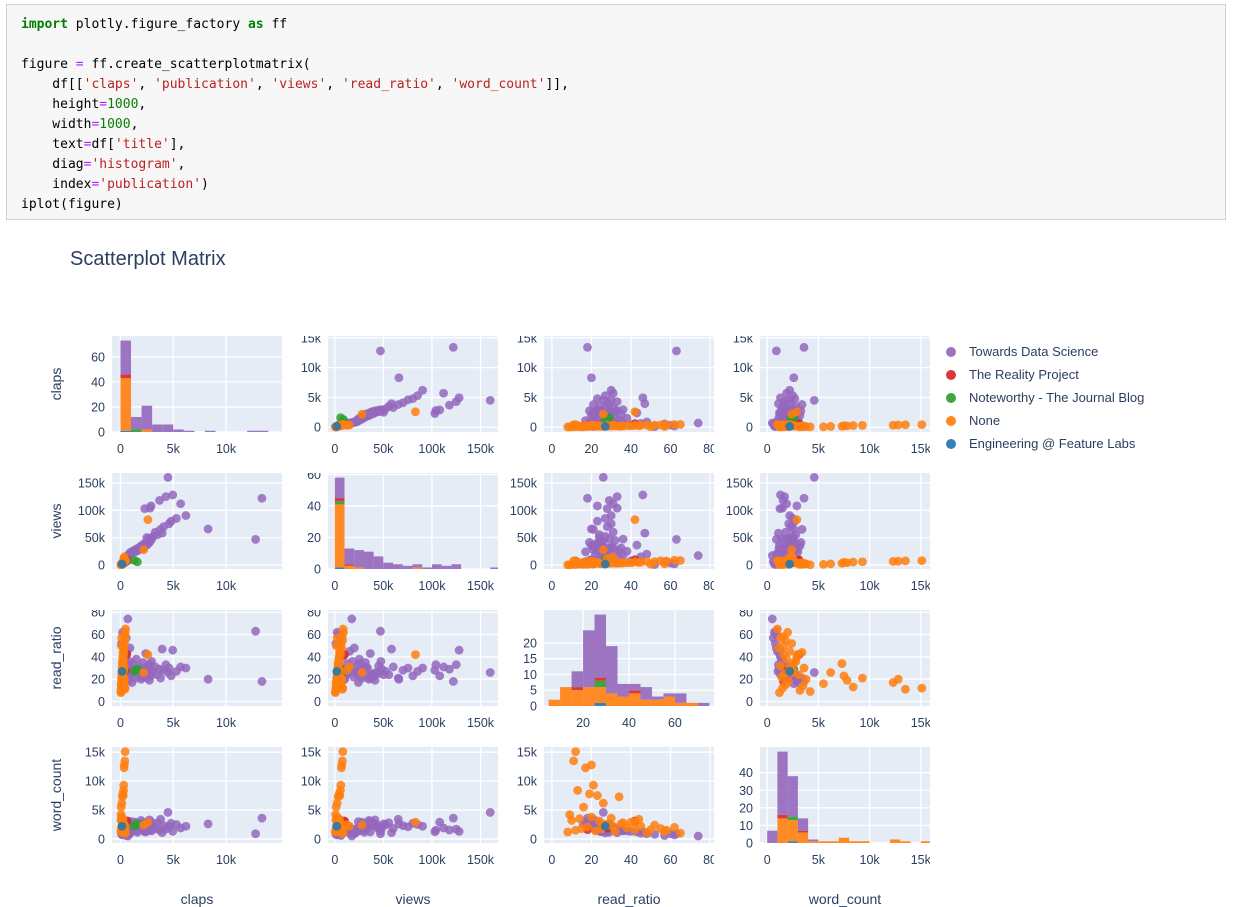 The height and width of the screenshot is (907, 1237). Describe the element at coordinates (985, 420) in the screenshot. I see `legend-label: None` at that location.